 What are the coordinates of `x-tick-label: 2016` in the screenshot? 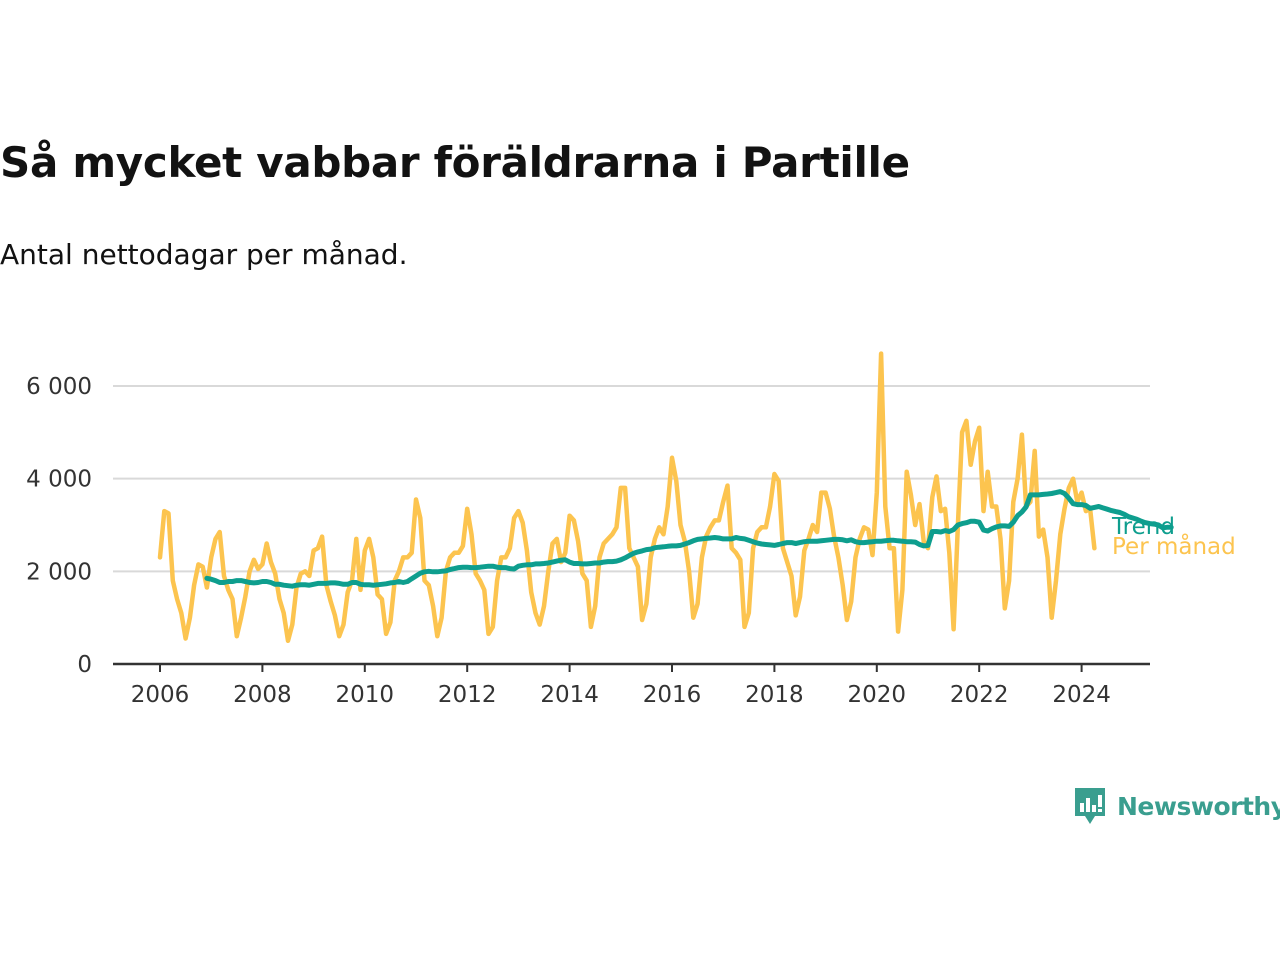 It's located at (672, 695).